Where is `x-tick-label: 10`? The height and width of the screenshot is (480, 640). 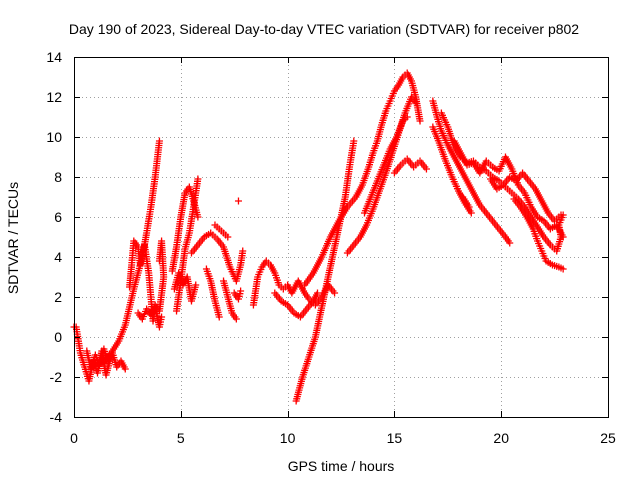 x-tick-label: 10 is located at coordinates (288, 438).